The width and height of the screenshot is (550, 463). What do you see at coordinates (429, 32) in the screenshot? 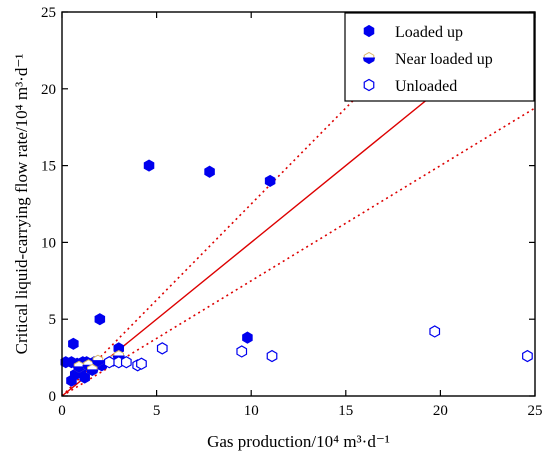
I see `legend-label-0: Loaded up` at bounding box center [429, 32].